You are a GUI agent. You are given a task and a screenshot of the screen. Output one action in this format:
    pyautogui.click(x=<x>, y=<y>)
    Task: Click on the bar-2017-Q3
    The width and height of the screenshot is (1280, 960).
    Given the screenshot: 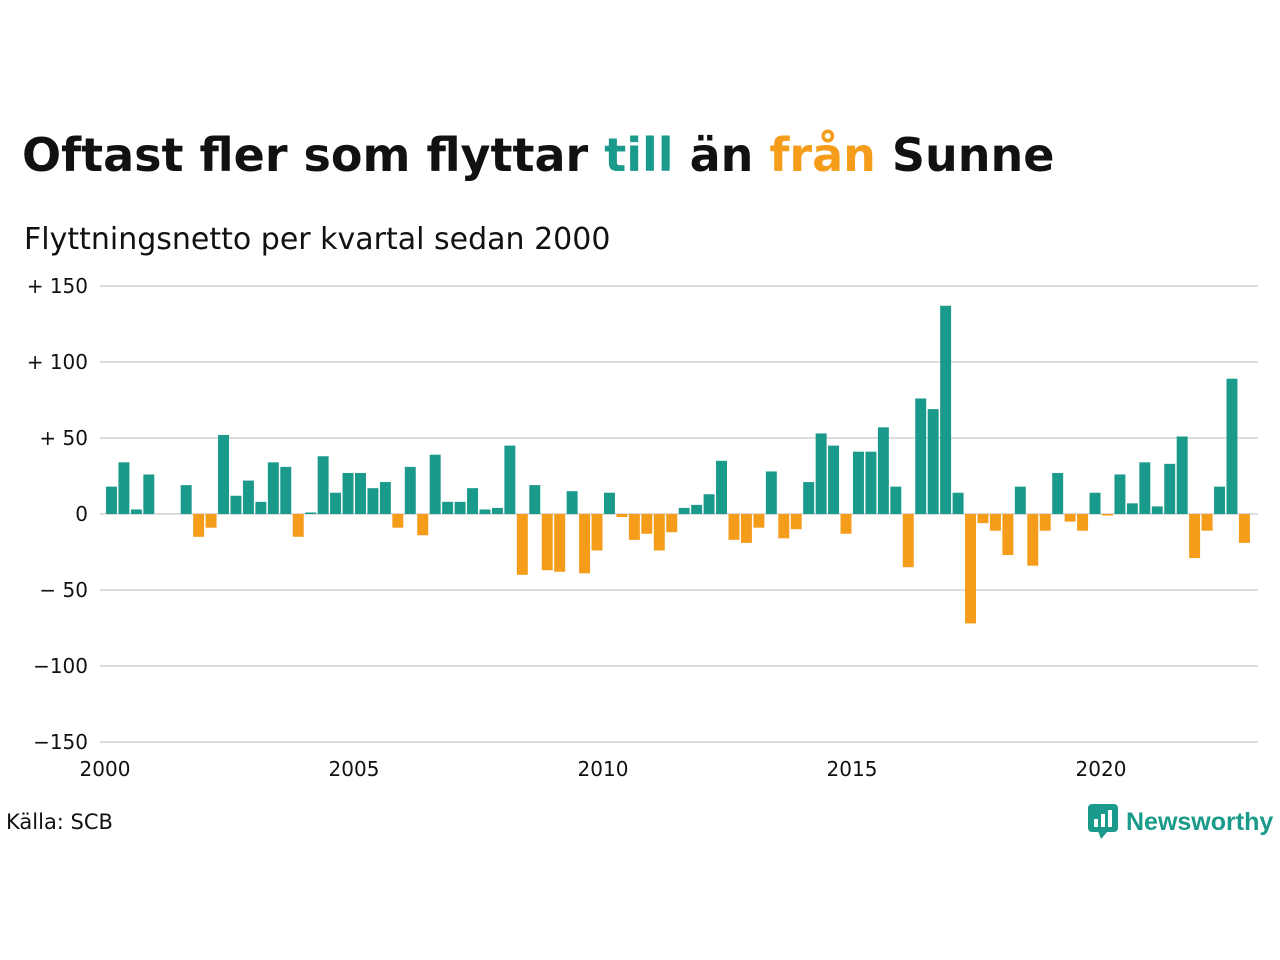 What is the action you would take?
    pyautogui.click(x=983, y=519)
    